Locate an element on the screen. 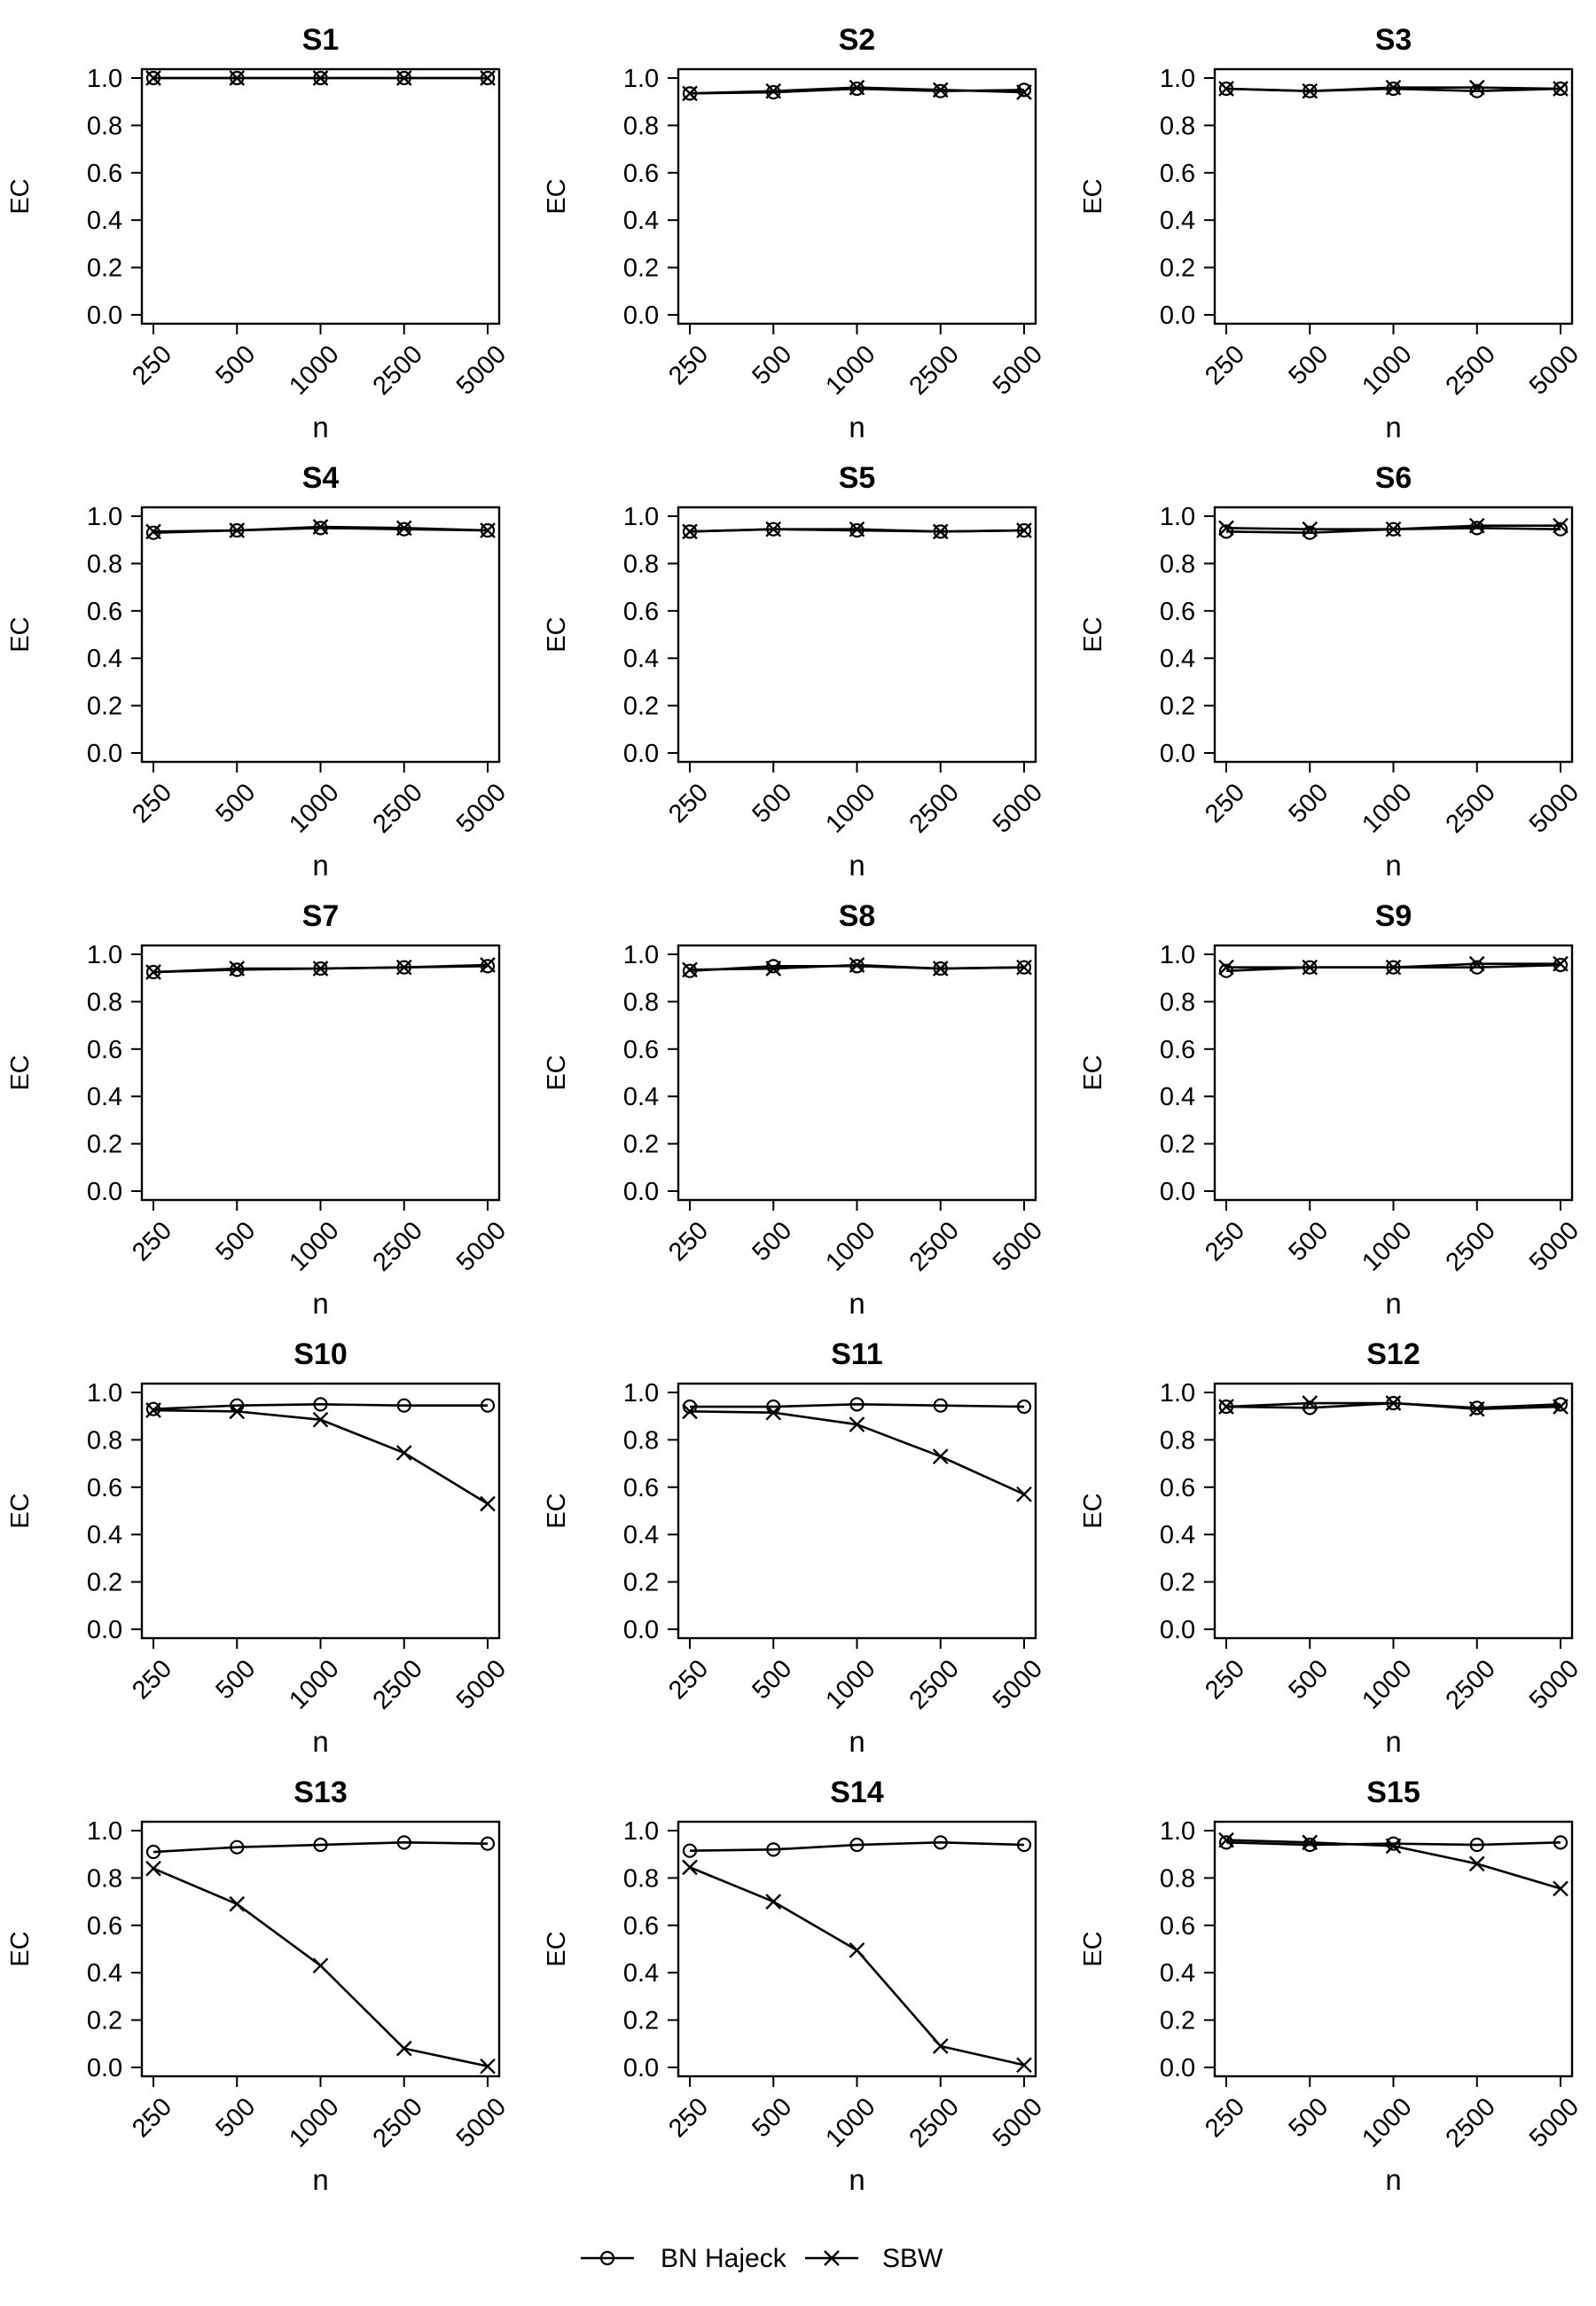 Image resolution: width=1596 pixels, height=2306 pixels. legend-marker-sbw is located at coordinates (832, 2258).